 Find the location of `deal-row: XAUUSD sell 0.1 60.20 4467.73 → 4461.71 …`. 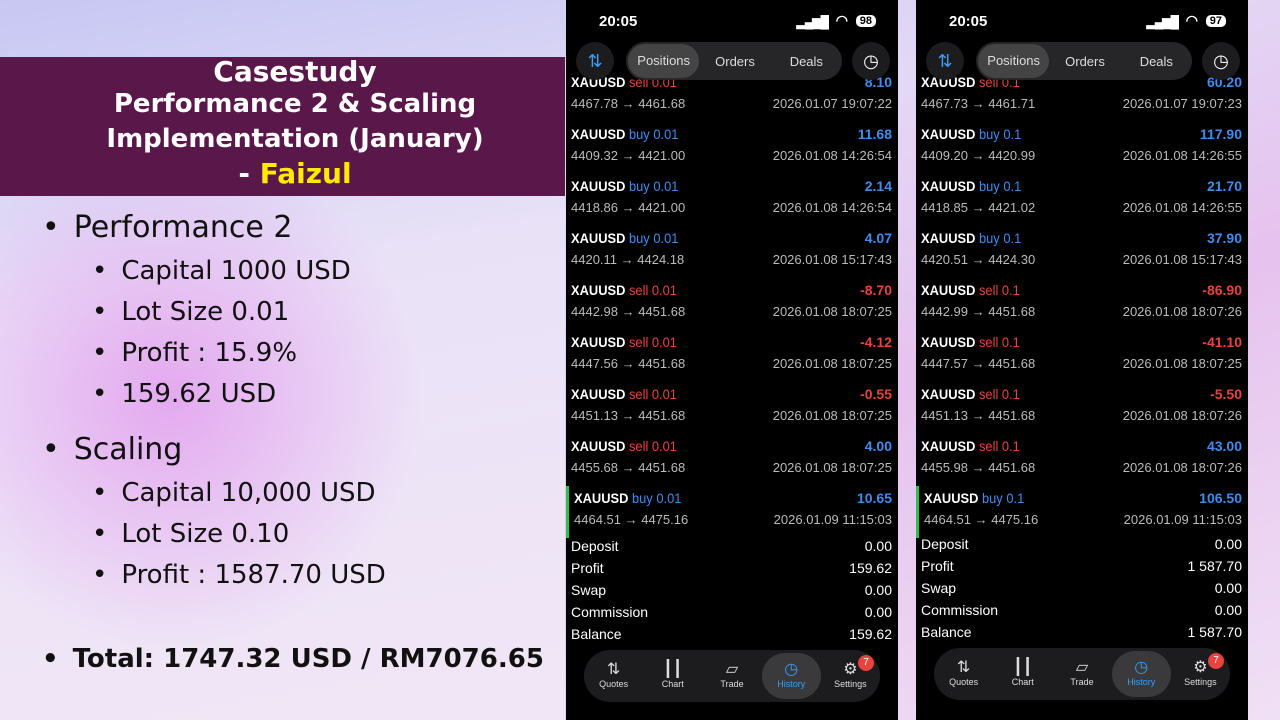

deal-row: XAUUSD sell 0.1 60.20 4467.73 → 4461.71 … is located at coordinates (1082, 96).